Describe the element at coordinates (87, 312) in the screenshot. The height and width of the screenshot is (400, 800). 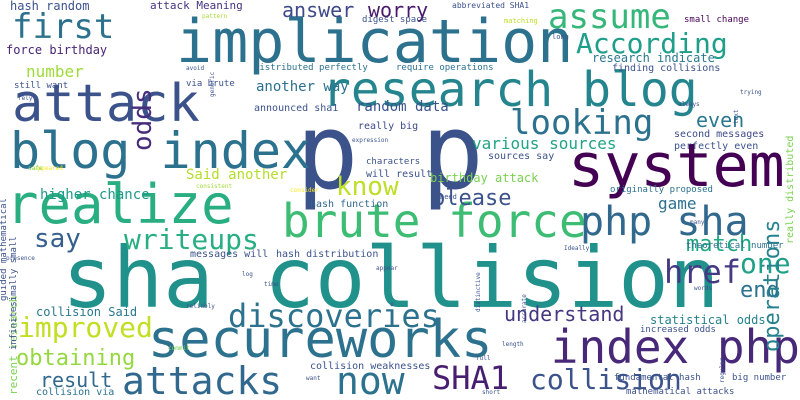
I see `word: collision Said` at that location.